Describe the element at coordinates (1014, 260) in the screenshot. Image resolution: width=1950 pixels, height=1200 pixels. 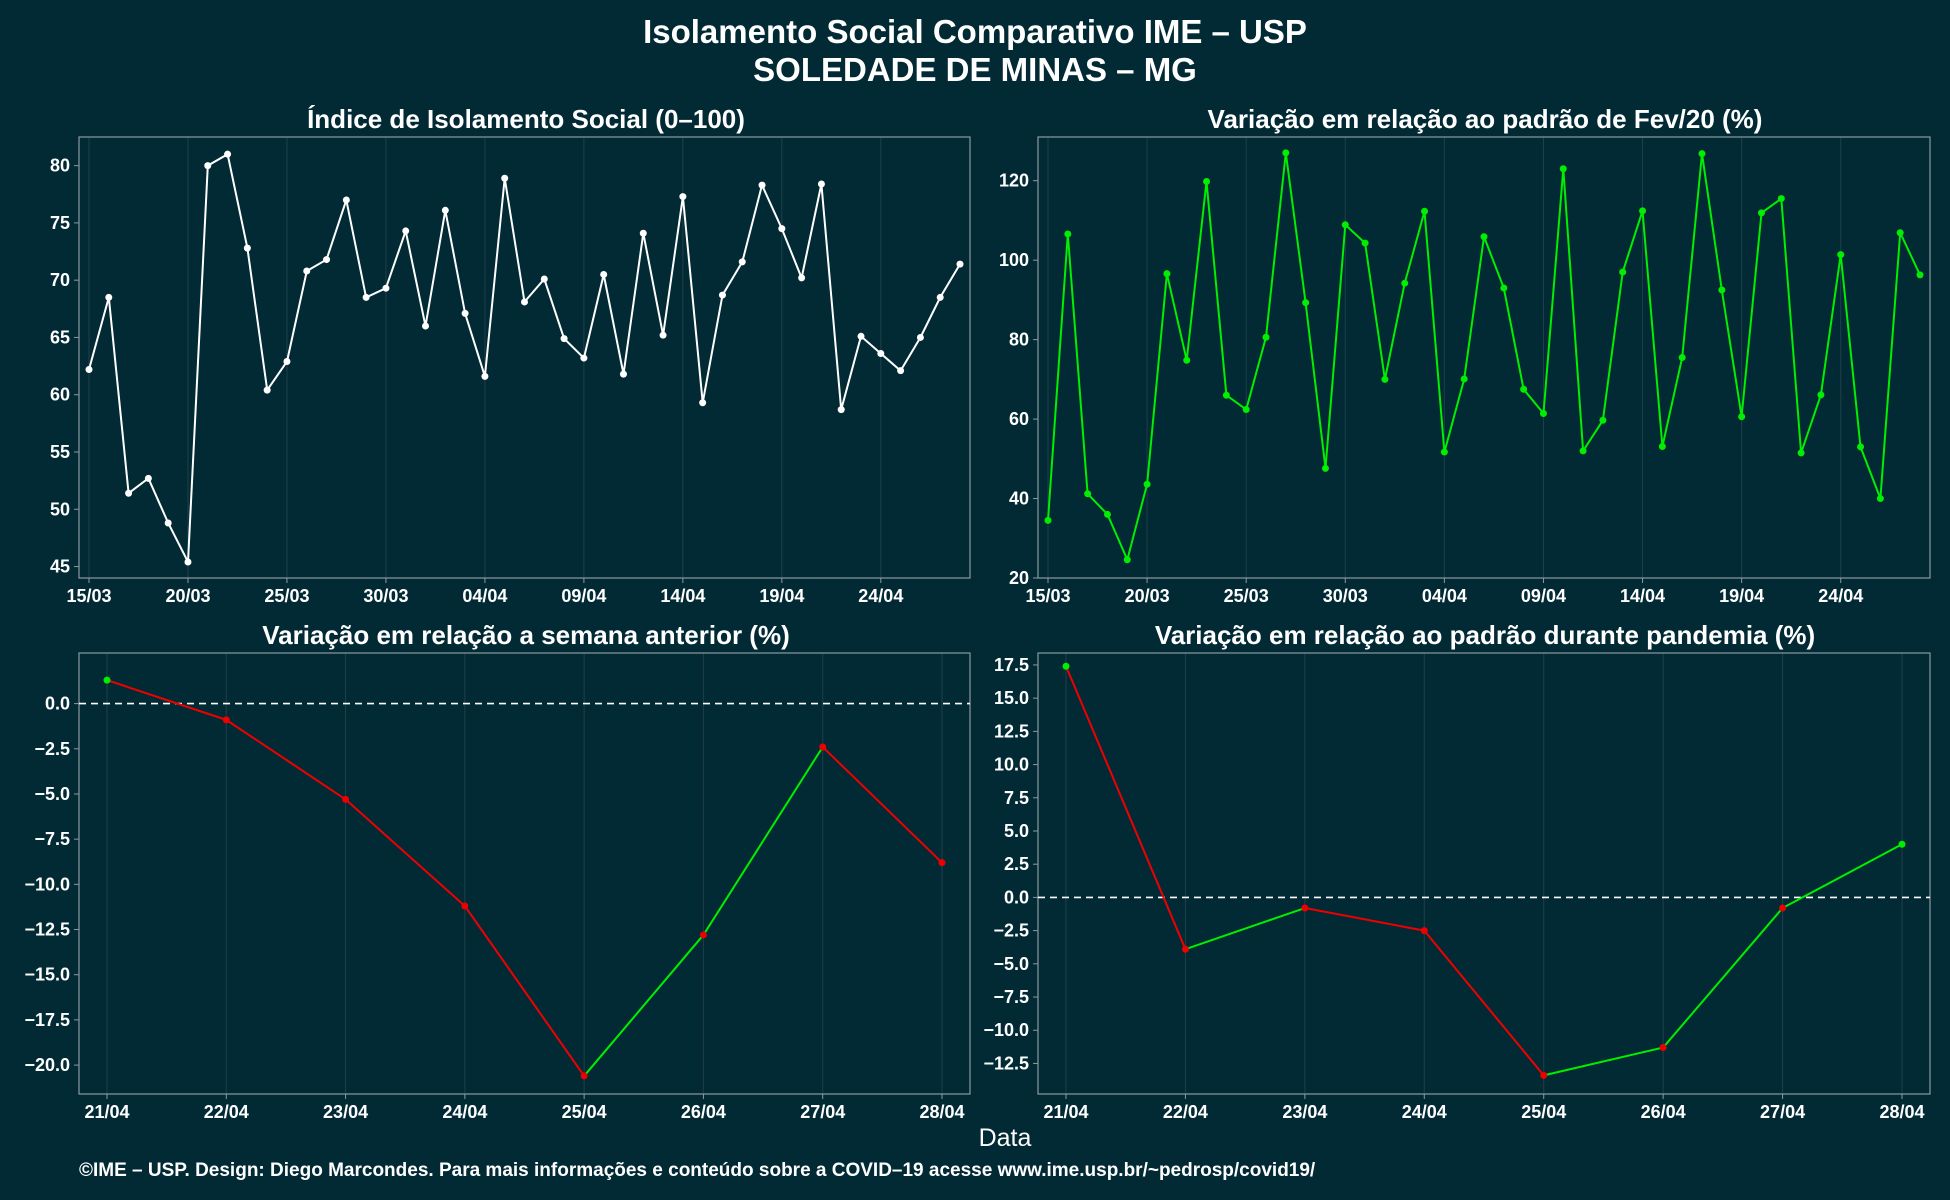
I see `y-tick-label: 100` at that location.